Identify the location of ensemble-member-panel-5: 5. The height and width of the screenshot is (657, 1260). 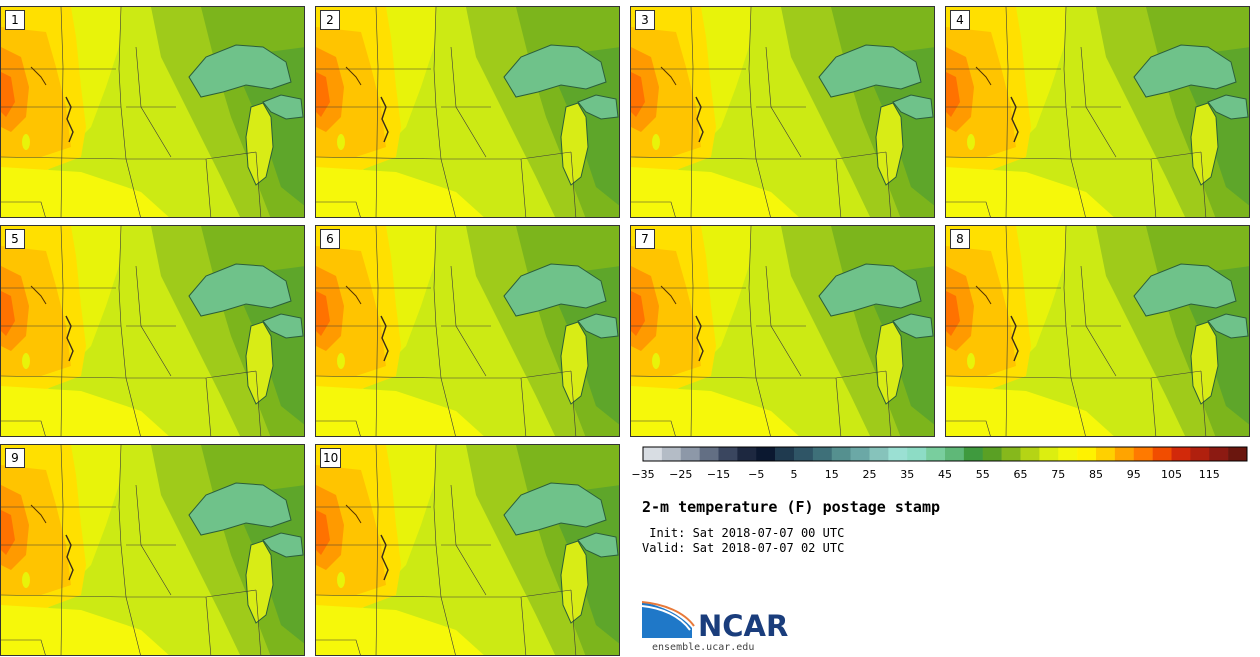
(152, 331).